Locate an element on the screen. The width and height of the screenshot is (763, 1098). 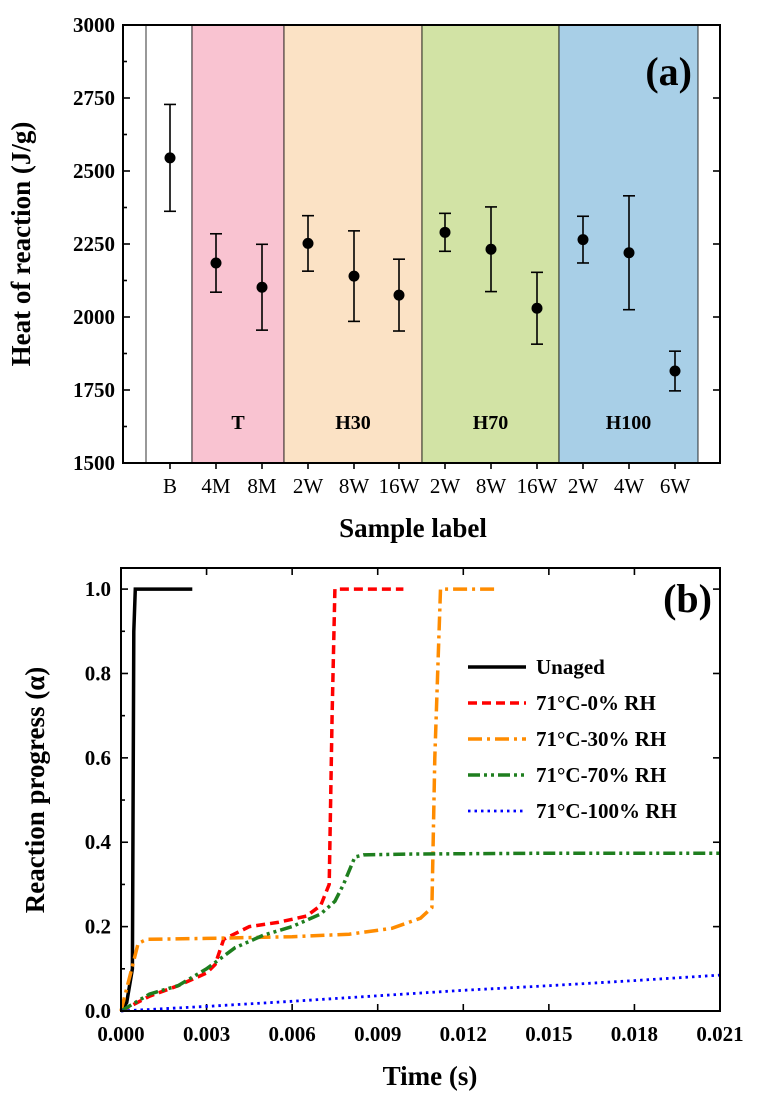
x-tick-label: B is located at coordinates (170, 486).